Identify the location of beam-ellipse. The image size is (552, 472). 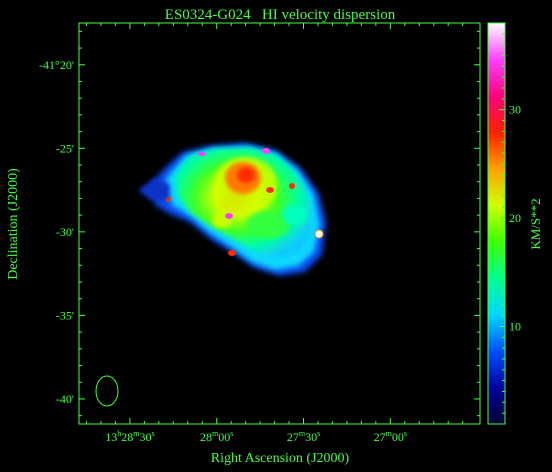
(107, 391).